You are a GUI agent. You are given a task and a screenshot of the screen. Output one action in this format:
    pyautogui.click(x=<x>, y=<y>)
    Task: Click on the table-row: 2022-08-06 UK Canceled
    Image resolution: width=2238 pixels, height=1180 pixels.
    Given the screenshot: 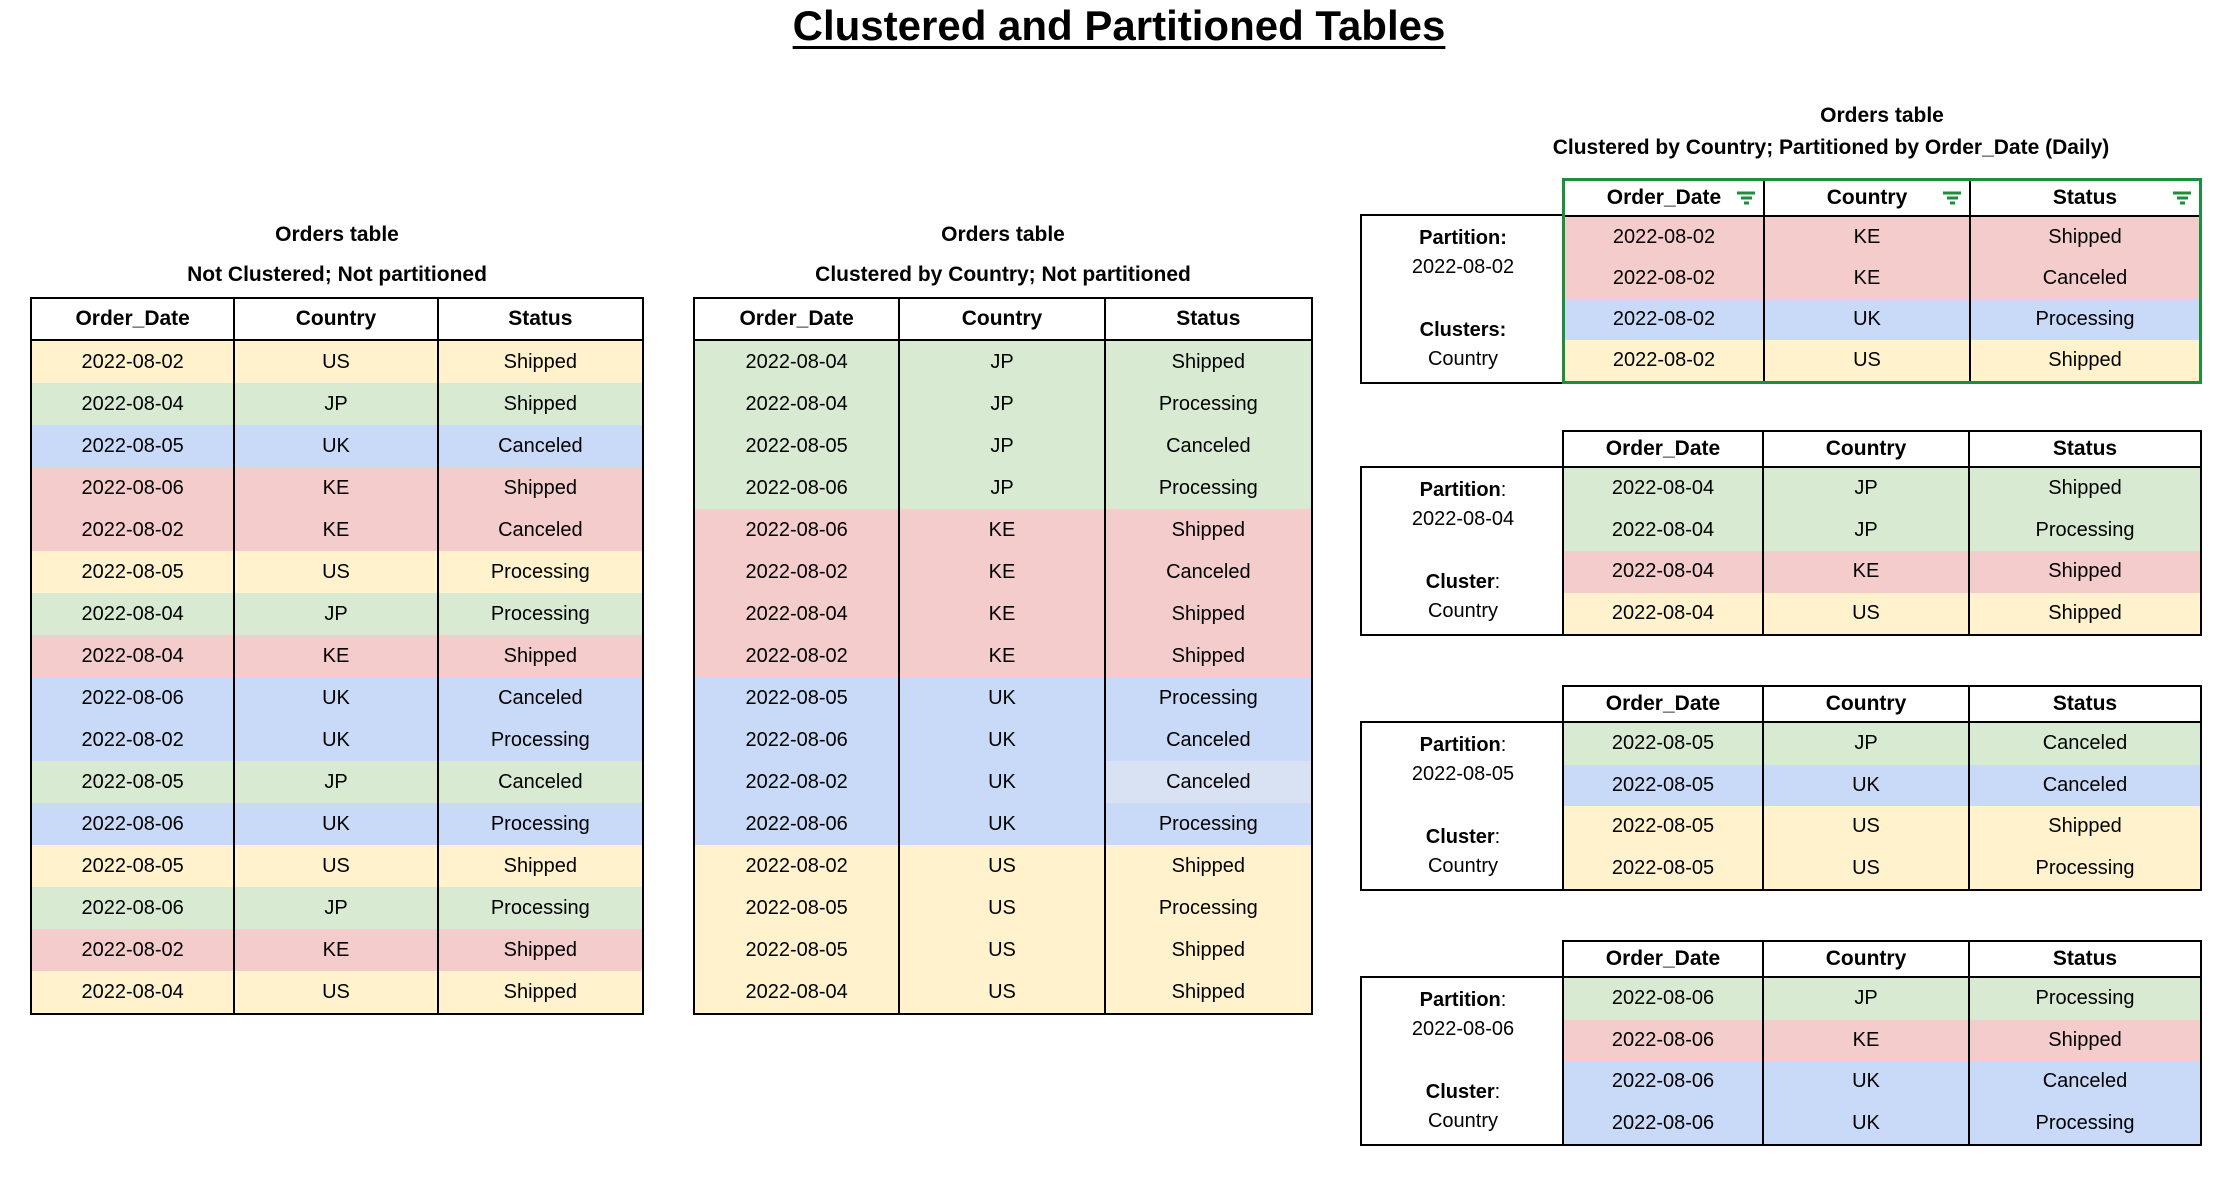 What is the action you would take?
    pyautogui.click(x=337, y=698)
    